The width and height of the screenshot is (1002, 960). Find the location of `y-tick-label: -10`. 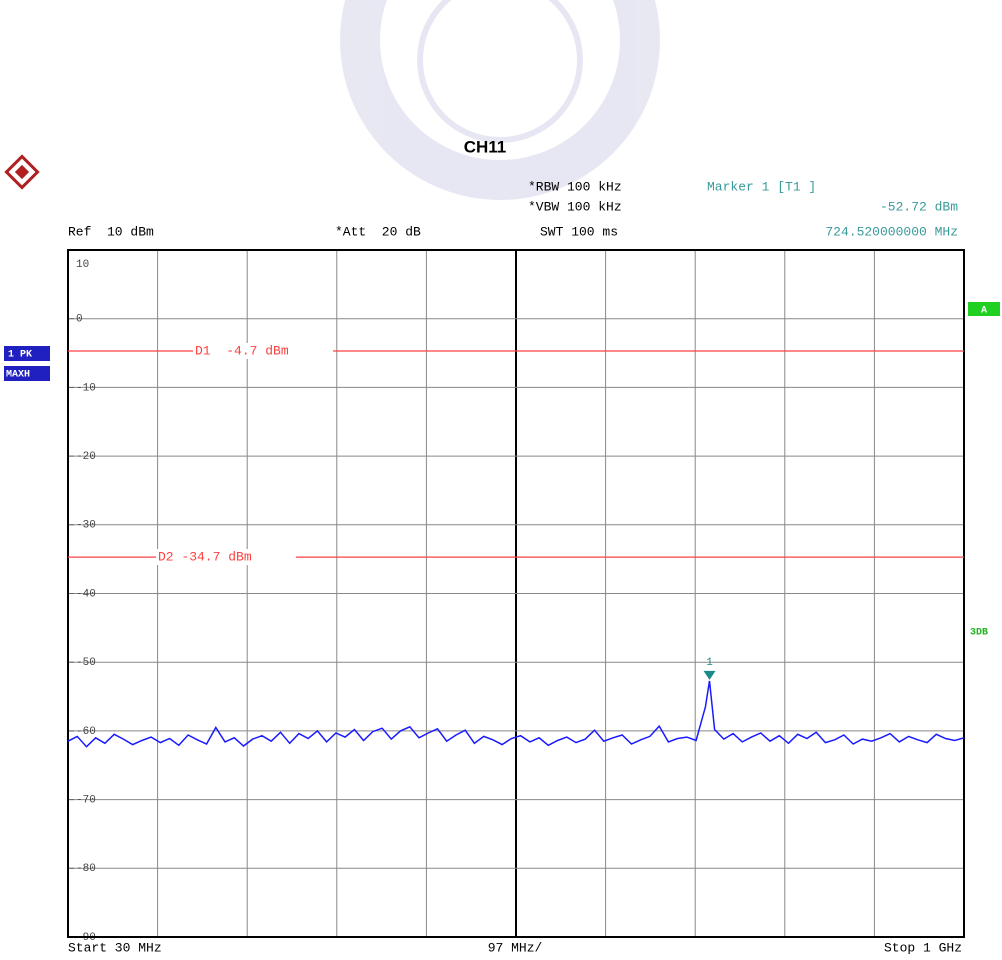

y-tick-label: -10 is located at coordinates (86, 388).